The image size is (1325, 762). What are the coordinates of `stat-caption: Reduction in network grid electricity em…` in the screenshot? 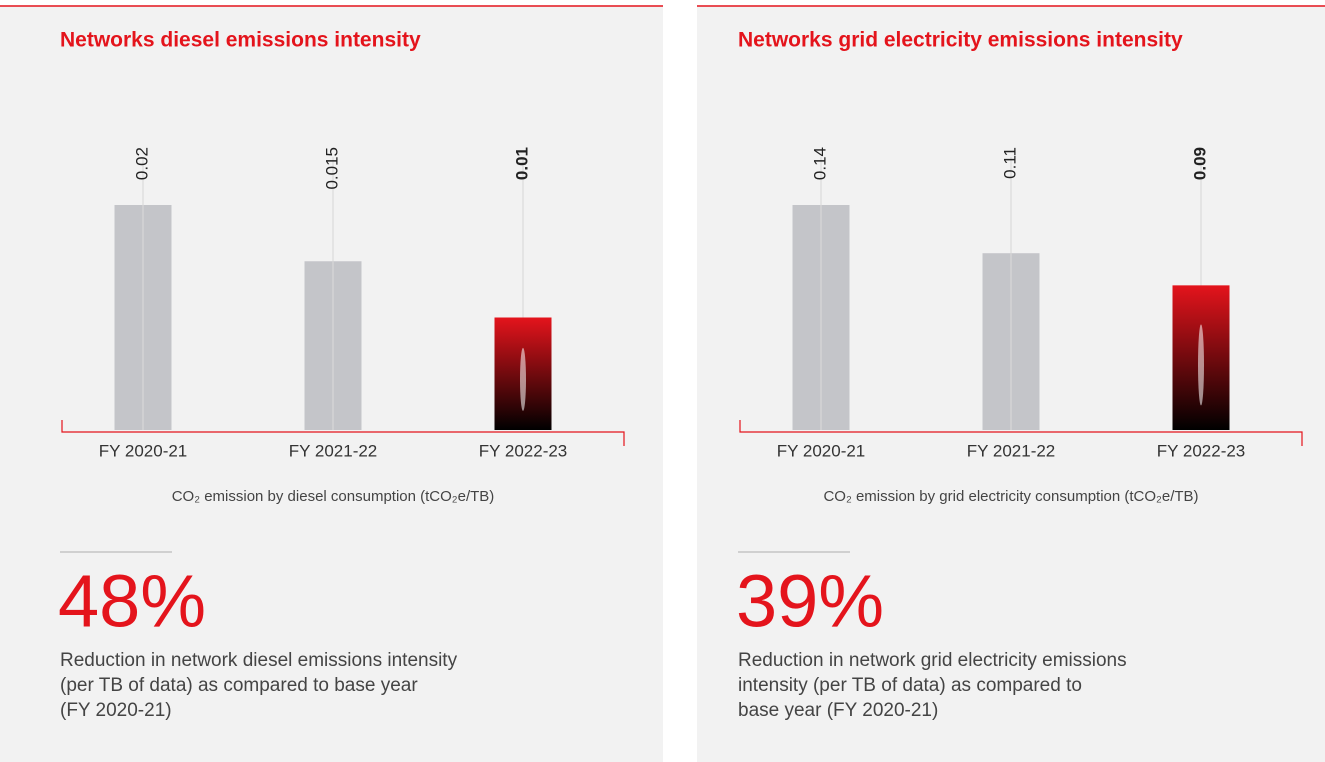 It's located at (932, 660).